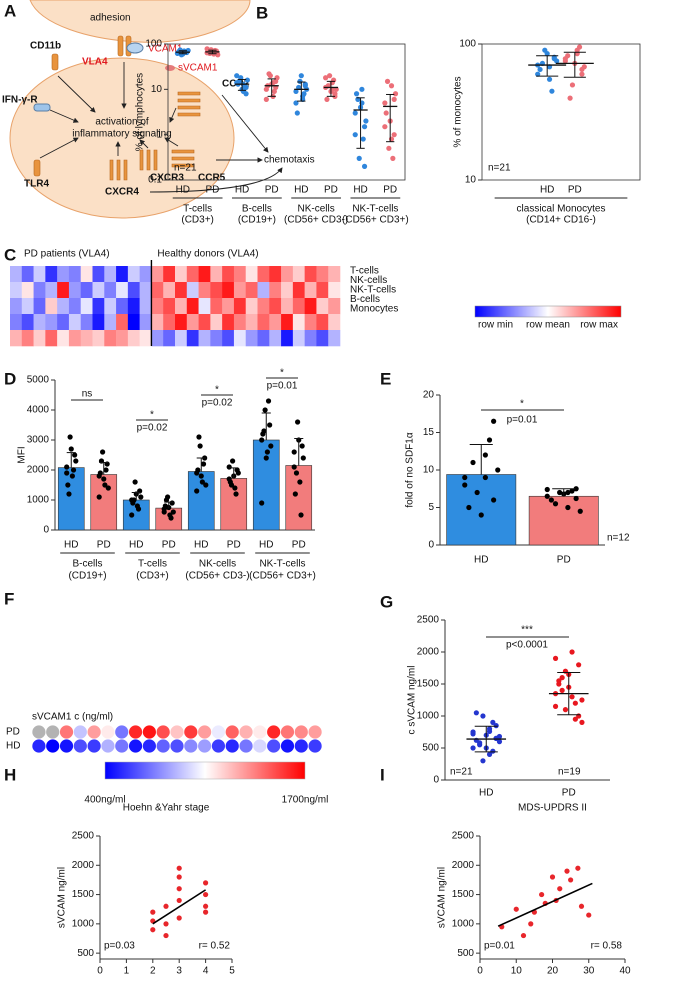  I want to click on group-sublabel: (CD56+ CD3+), so click(375, 220).